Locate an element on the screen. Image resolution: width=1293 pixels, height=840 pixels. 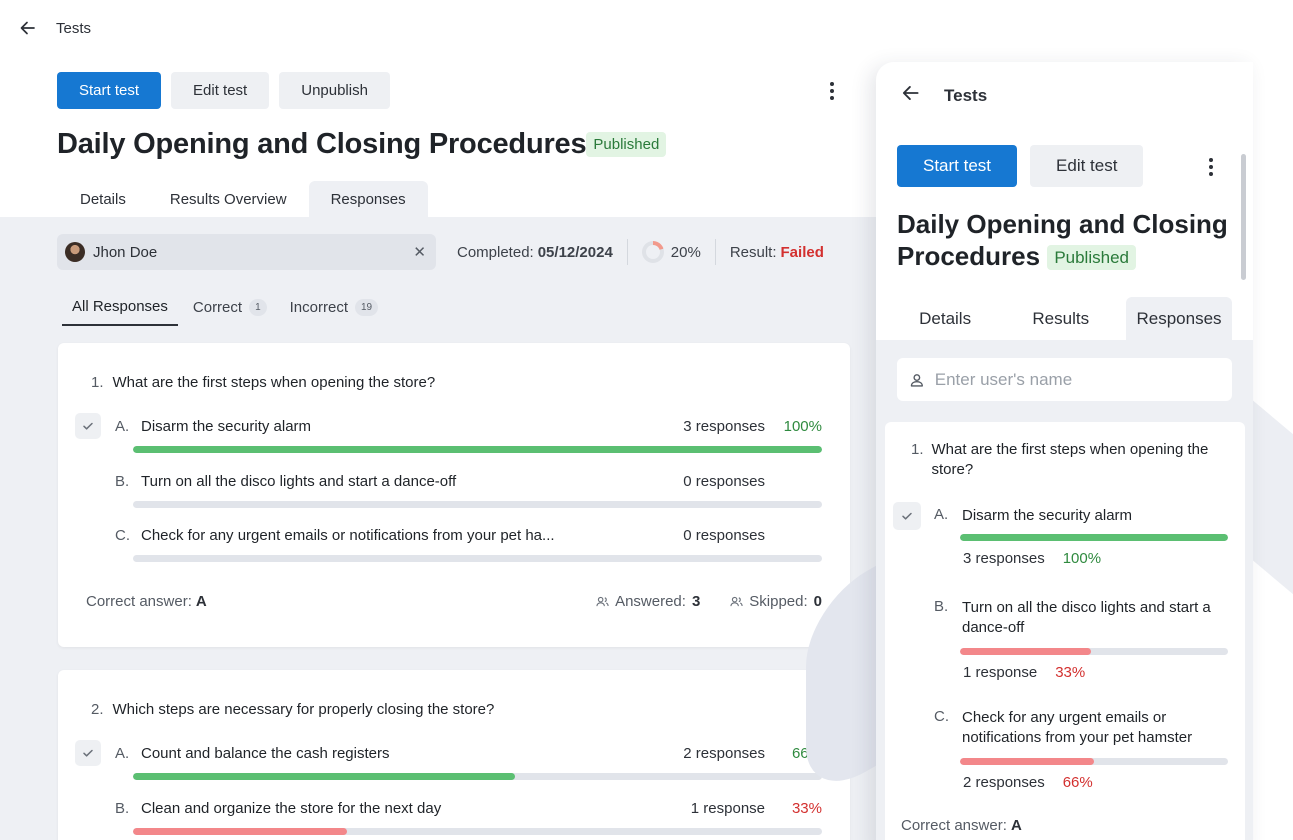
skipped-value: 0 is located at coordinates (817, 601).